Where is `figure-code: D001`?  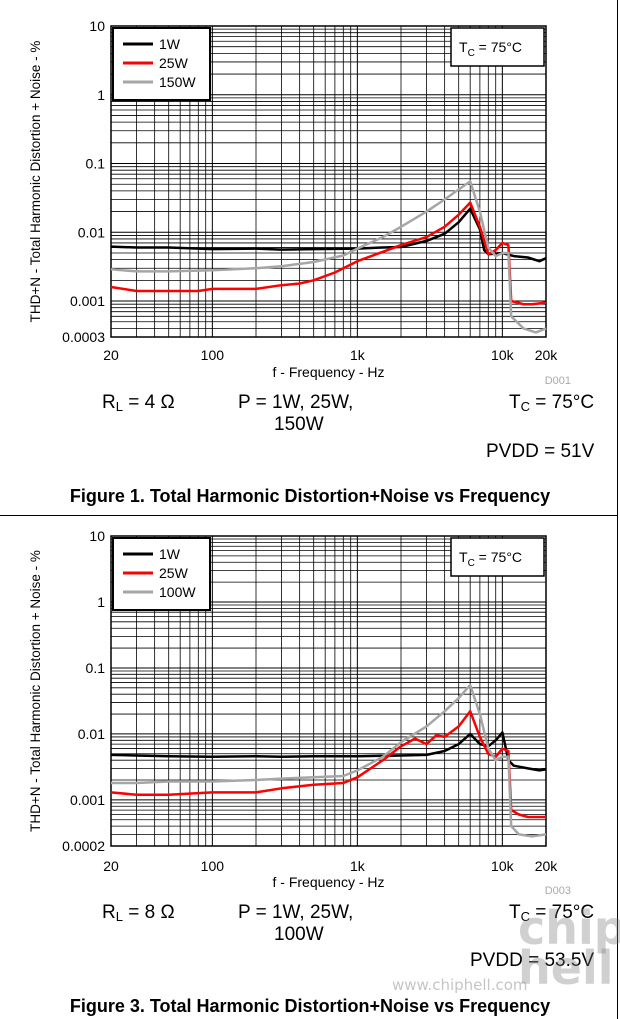 figure-code: D001 is located at coordinates (558, 381).